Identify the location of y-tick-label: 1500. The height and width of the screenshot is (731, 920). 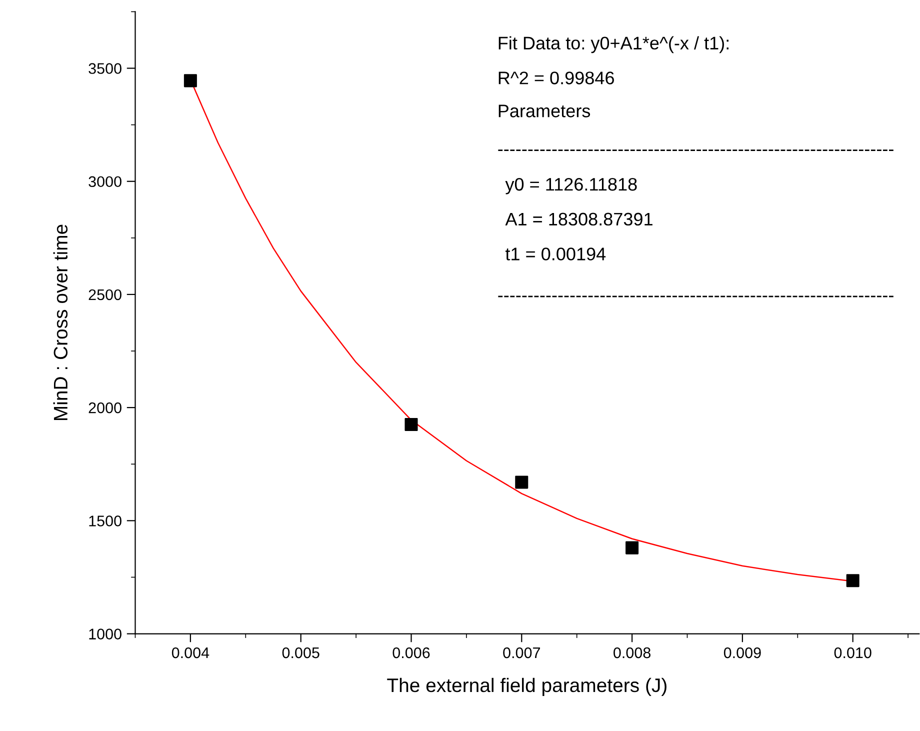
(105, 521).